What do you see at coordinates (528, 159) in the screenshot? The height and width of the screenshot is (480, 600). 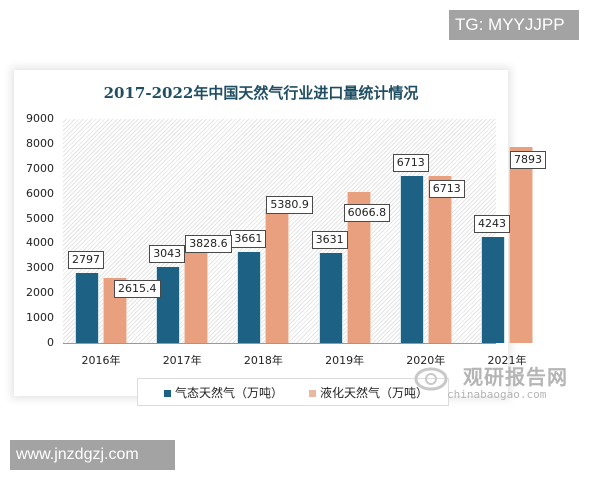 I see `data-label-lng: 7893` at bounding box center [528, 159].